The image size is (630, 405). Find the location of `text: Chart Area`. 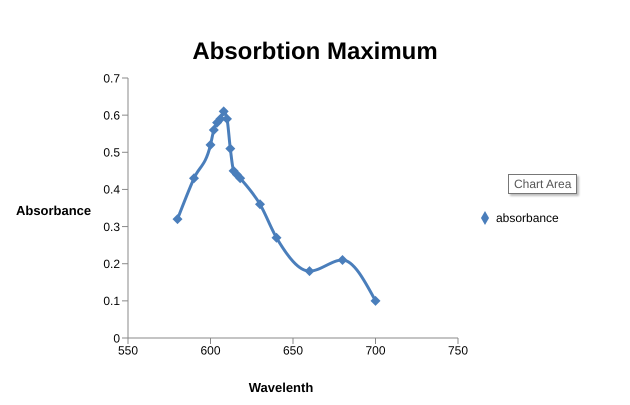

text: Chart Area is located at coordinates (543, 184).